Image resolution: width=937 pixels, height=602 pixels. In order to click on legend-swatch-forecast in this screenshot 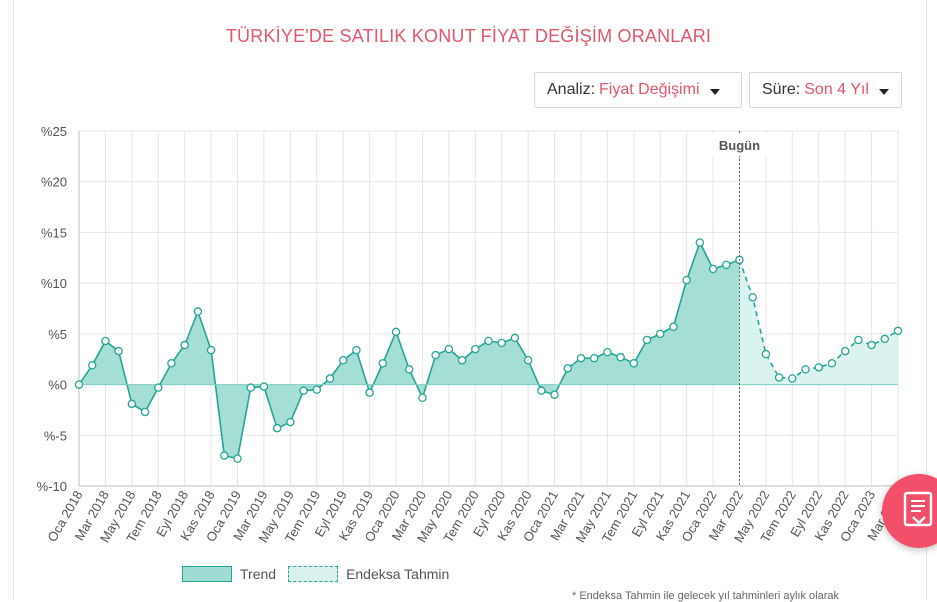, I will do `click(313, 574)`.